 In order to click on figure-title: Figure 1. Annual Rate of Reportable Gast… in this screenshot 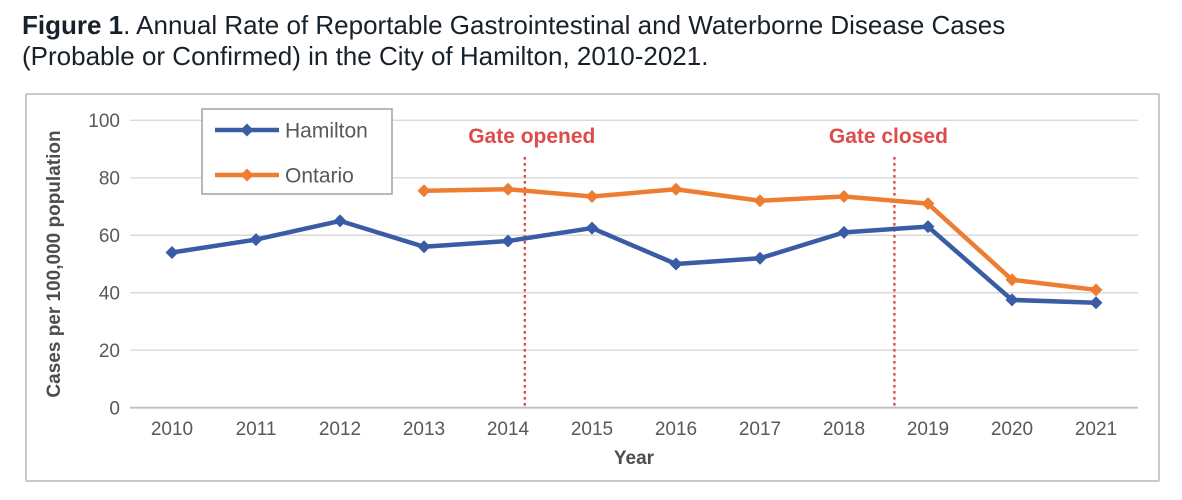, I will do `click(572, 41)`.